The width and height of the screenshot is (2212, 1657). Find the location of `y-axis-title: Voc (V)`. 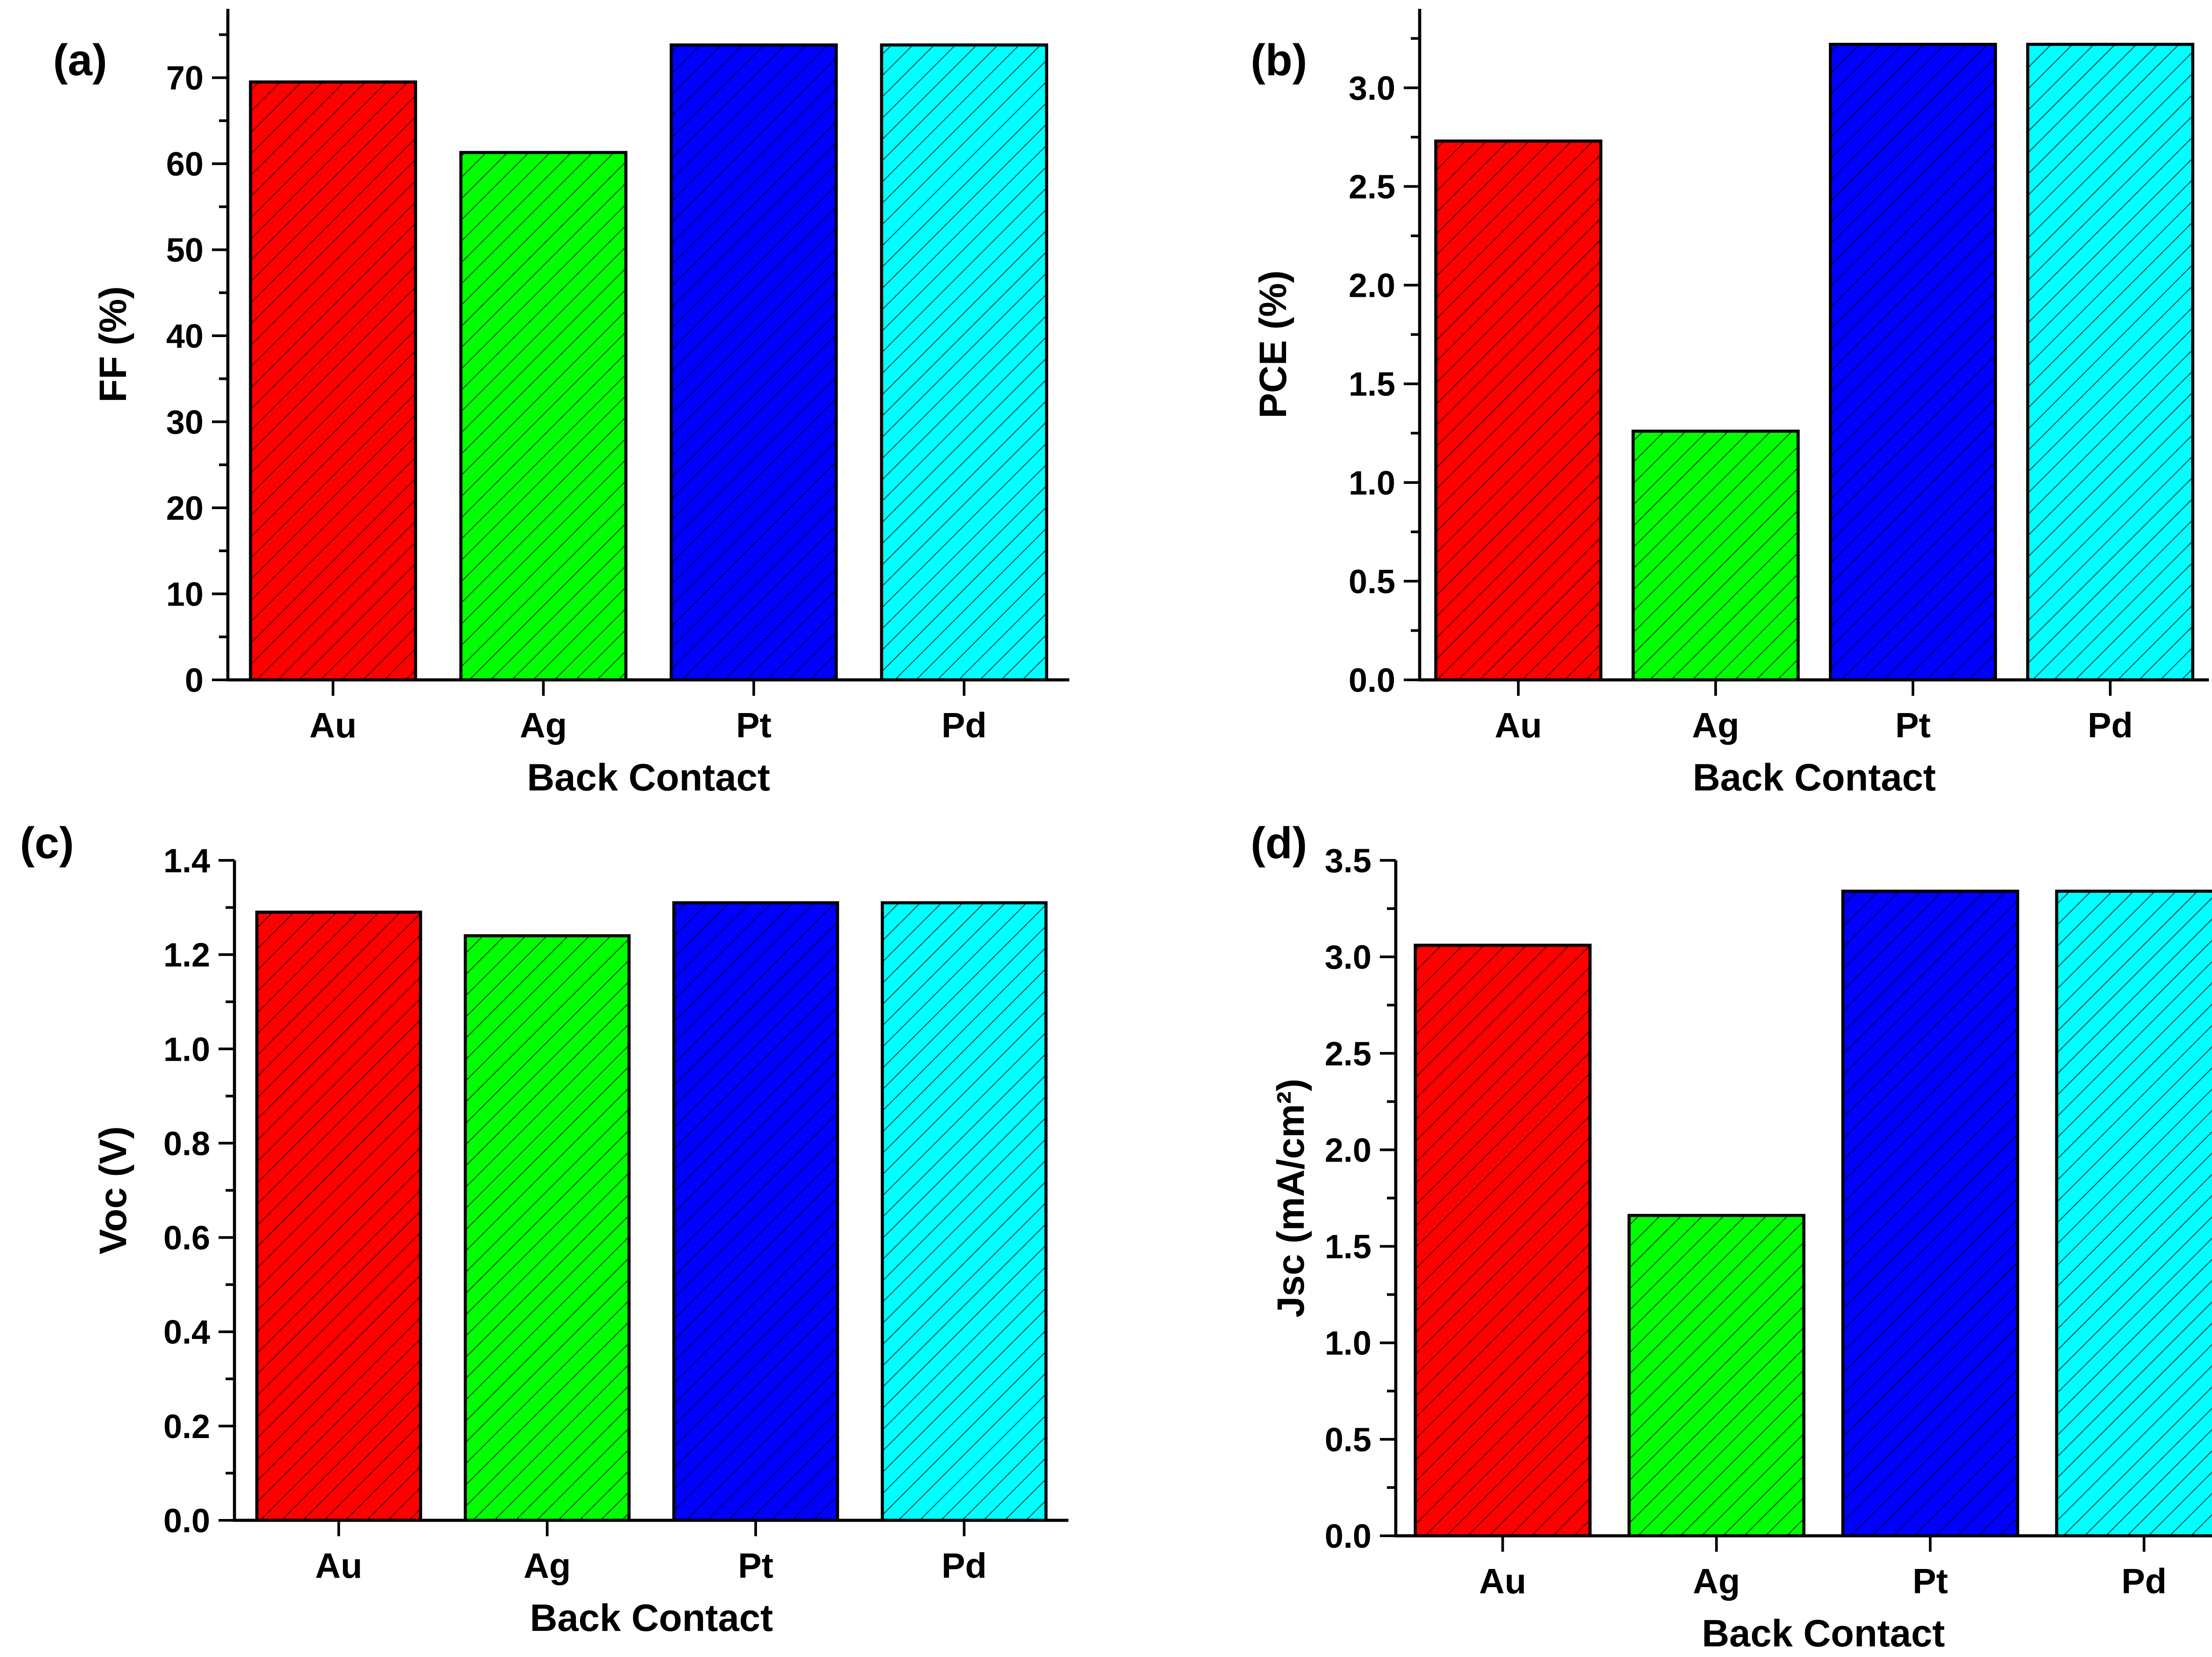

y-axis-title: Voc (V) is located at coordinates (113, 1190).